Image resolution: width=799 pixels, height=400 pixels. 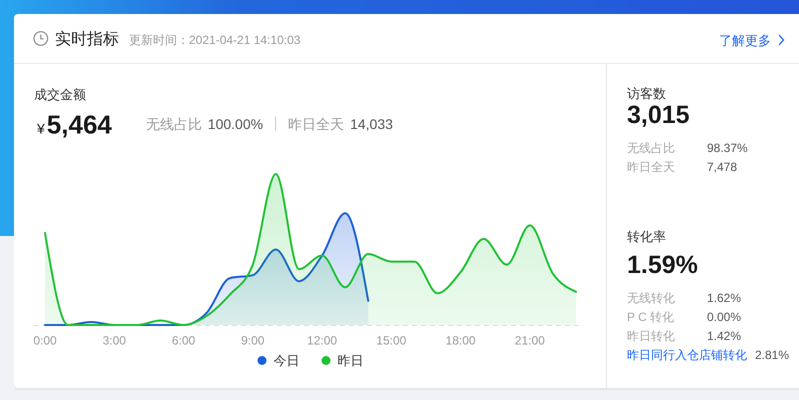 What do you see at coordinates (114, 341) in the screenshot?
I see `x-tick-label: 3:00` at bounding box center [114, 341].